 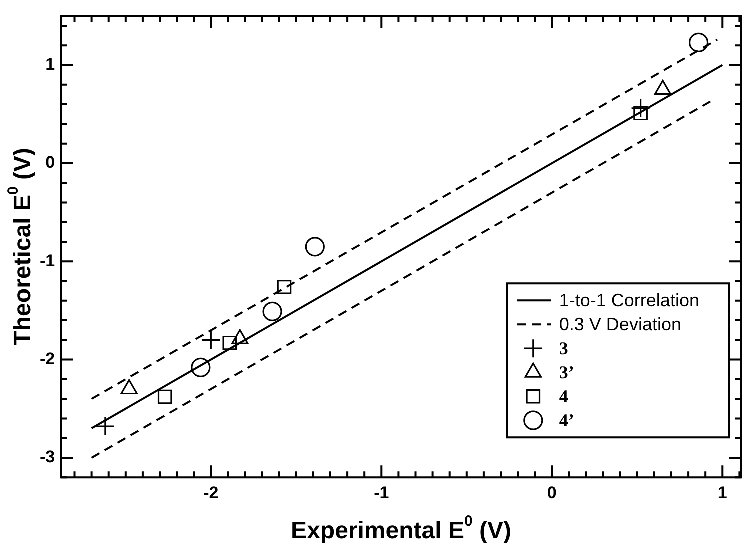 What do you see at coordinates (620, 324) in the screenshot?
I see `legend-label: 0.3 V Deviation` at bounding box center [620, 324].